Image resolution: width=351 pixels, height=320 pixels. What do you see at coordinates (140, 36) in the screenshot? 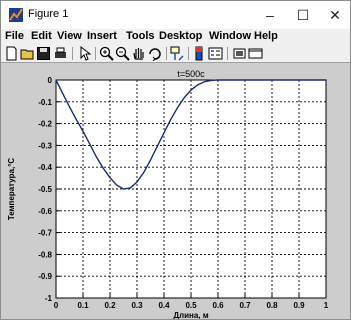
I see `menu-tools: Tools` at bounding box center [140, 36].